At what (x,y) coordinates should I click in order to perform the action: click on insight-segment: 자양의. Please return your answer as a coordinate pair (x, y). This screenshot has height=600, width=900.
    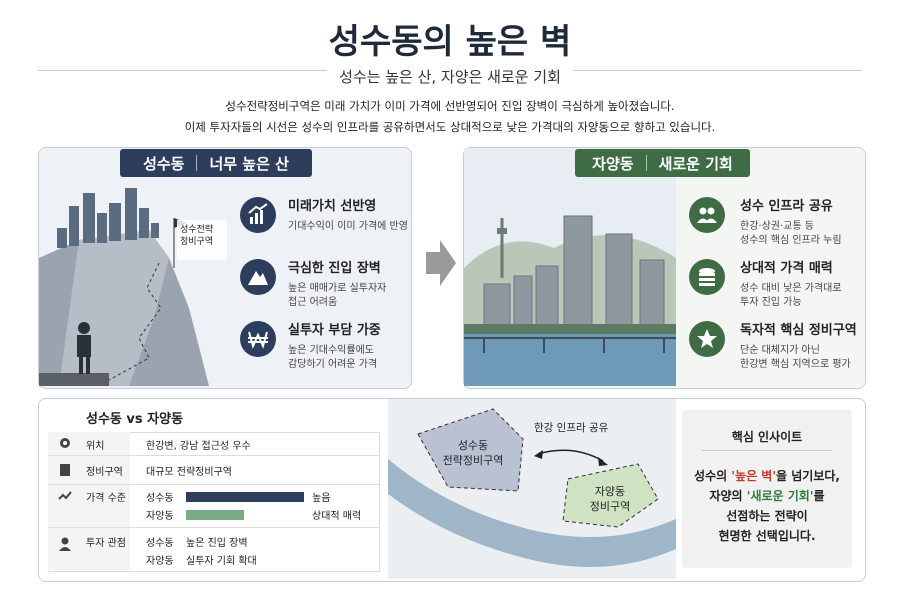
    Looking at the image, I should click on (728, 496).